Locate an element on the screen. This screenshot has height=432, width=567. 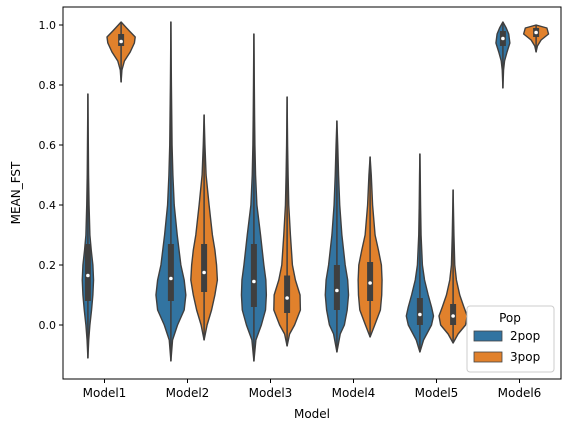
violin-3pop-Model3 is located at coordinates (287, 221).